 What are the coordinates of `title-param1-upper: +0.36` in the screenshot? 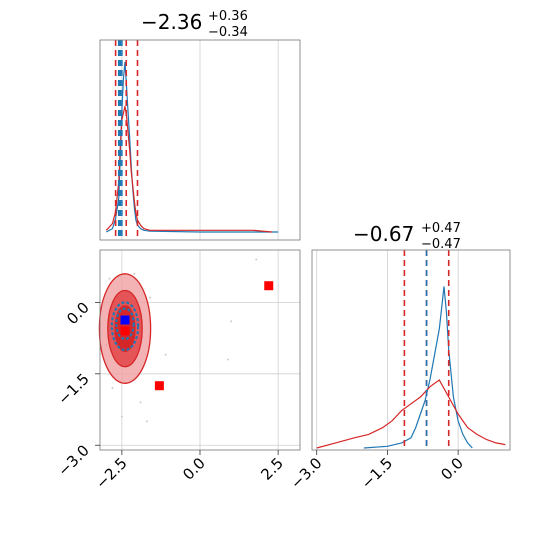 It's located at (228, 16).